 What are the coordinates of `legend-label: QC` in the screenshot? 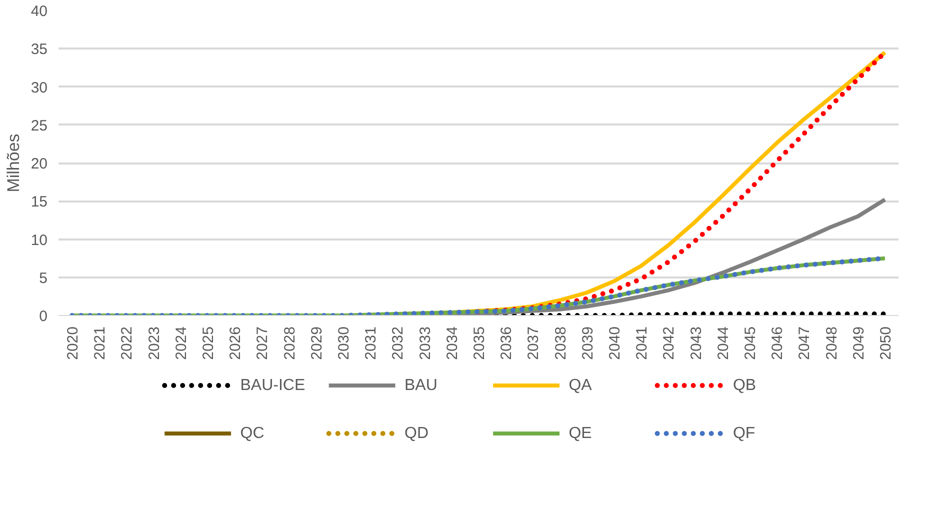 It's located at (252, 433).